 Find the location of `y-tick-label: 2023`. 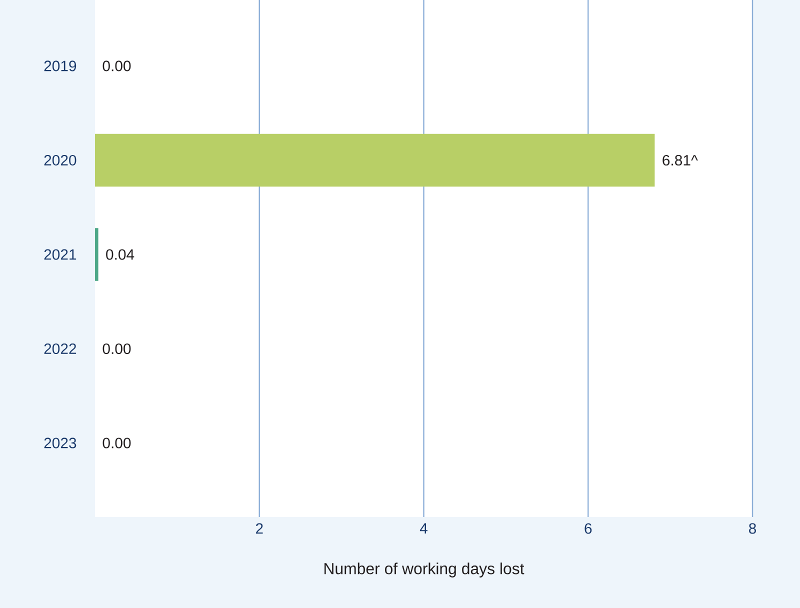

y-tick-label: 2023 is located at coordinates (60, 443).